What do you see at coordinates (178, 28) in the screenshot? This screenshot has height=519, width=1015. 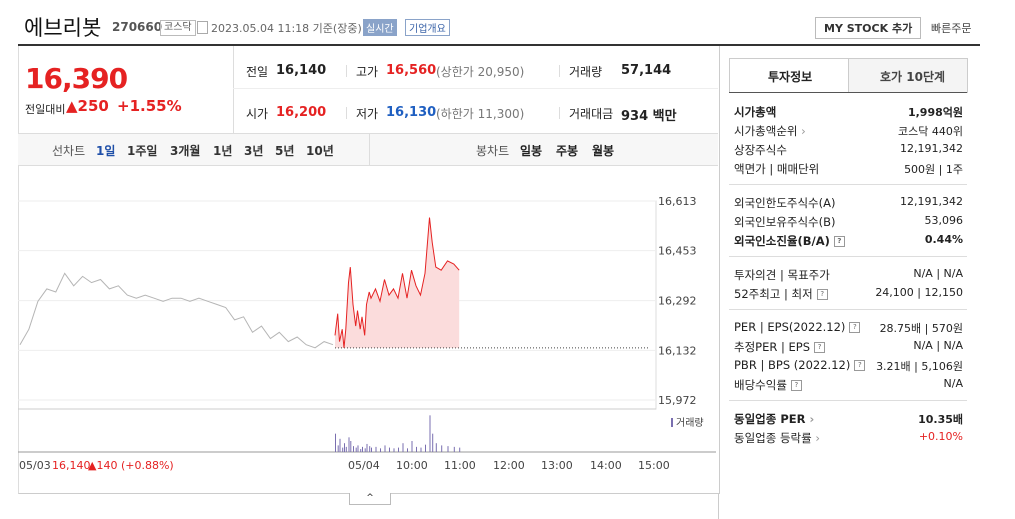 I see `market-badge: 코스닥` at bounding box center [178, 28].